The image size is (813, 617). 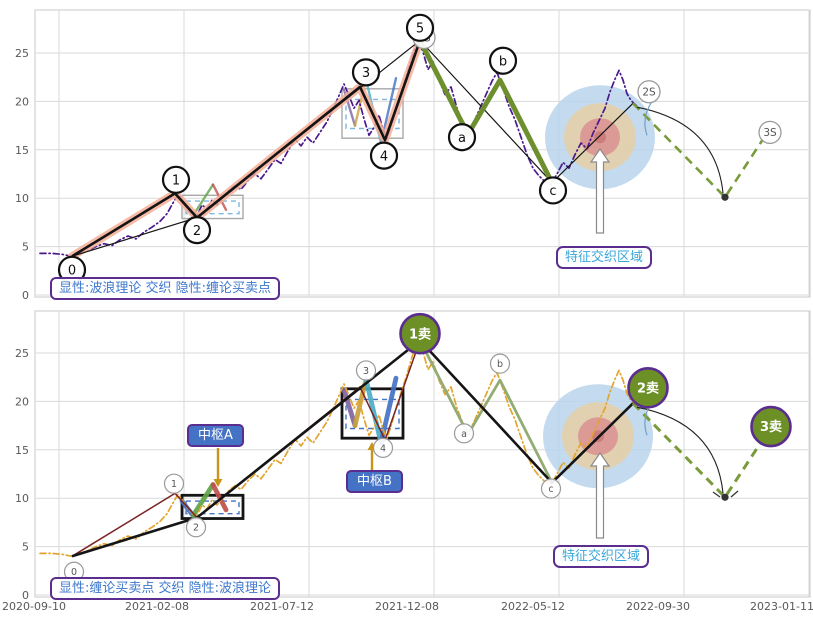 What do you see at coordinates (601, 556) in the screenshot?
I see `feature-zone-label-bottom: 特征交织区域` at bounding box center [601, 556].